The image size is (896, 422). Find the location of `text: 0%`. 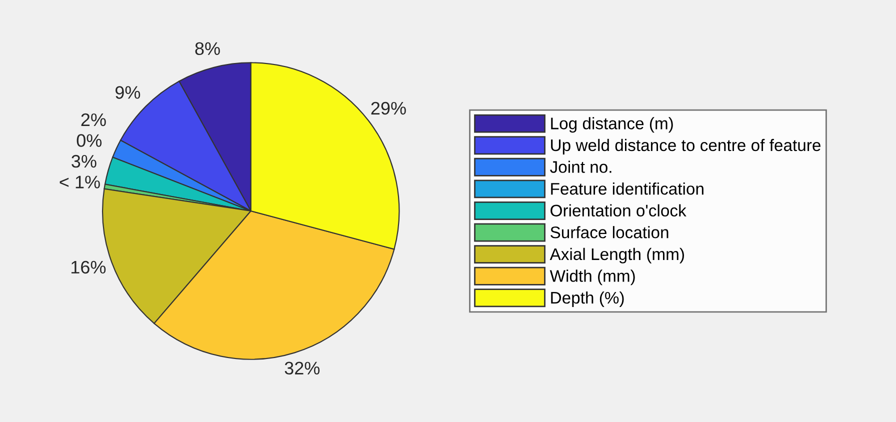

text: 0% is located at coordinates (89, 140).